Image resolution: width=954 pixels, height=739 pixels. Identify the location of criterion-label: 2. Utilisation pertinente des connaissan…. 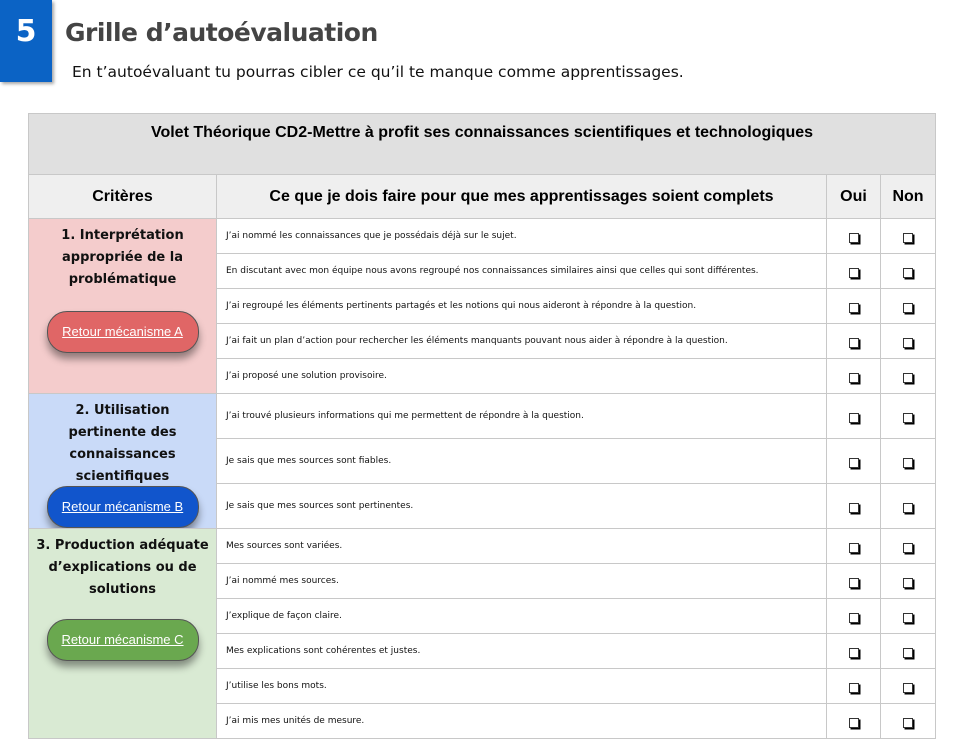
(122, 443).